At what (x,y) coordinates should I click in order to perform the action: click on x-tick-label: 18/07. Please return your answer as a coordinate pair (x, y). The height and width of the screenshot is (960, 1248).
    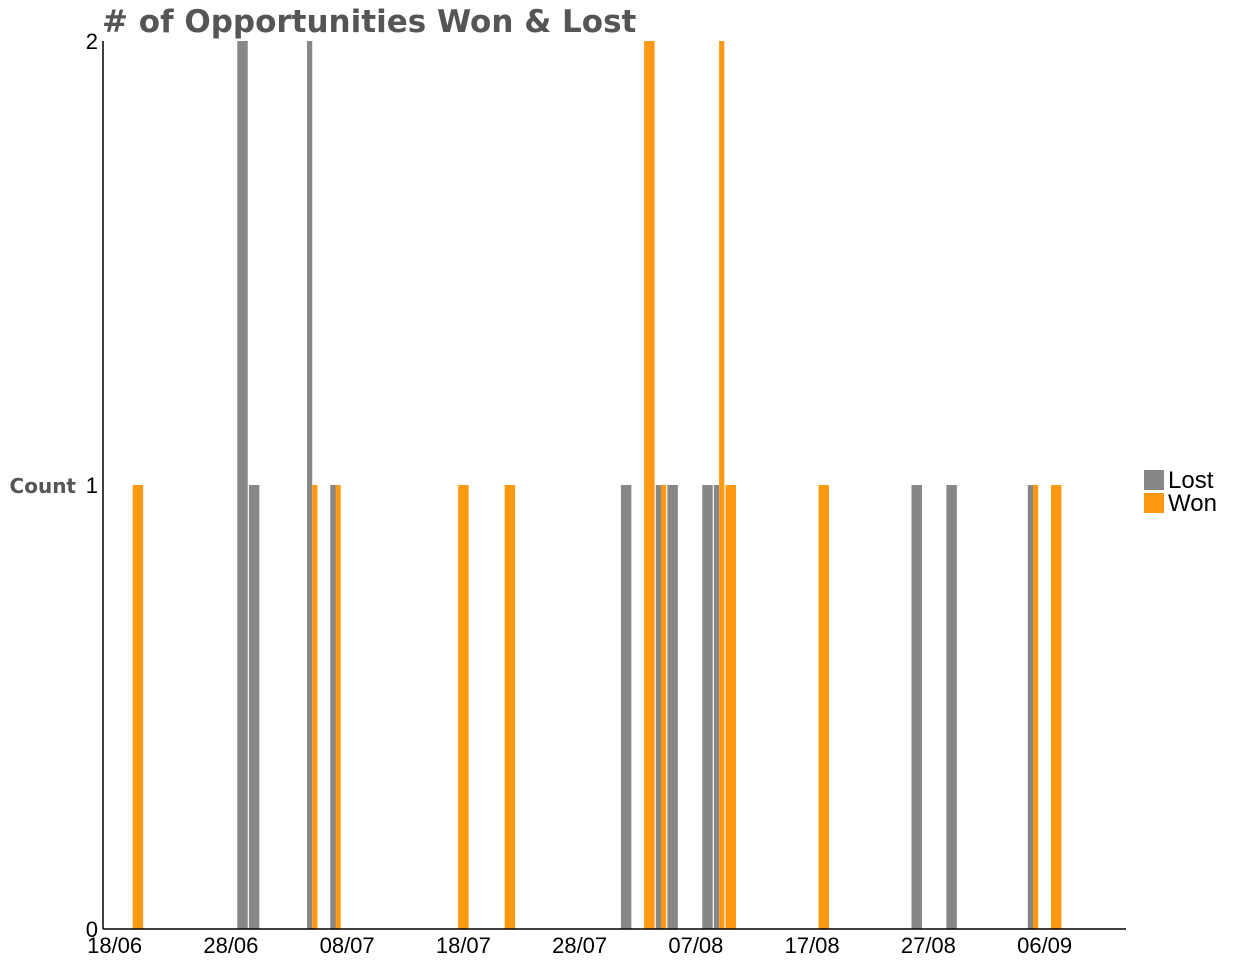
    Looking at the image, I should click on (463, 945).